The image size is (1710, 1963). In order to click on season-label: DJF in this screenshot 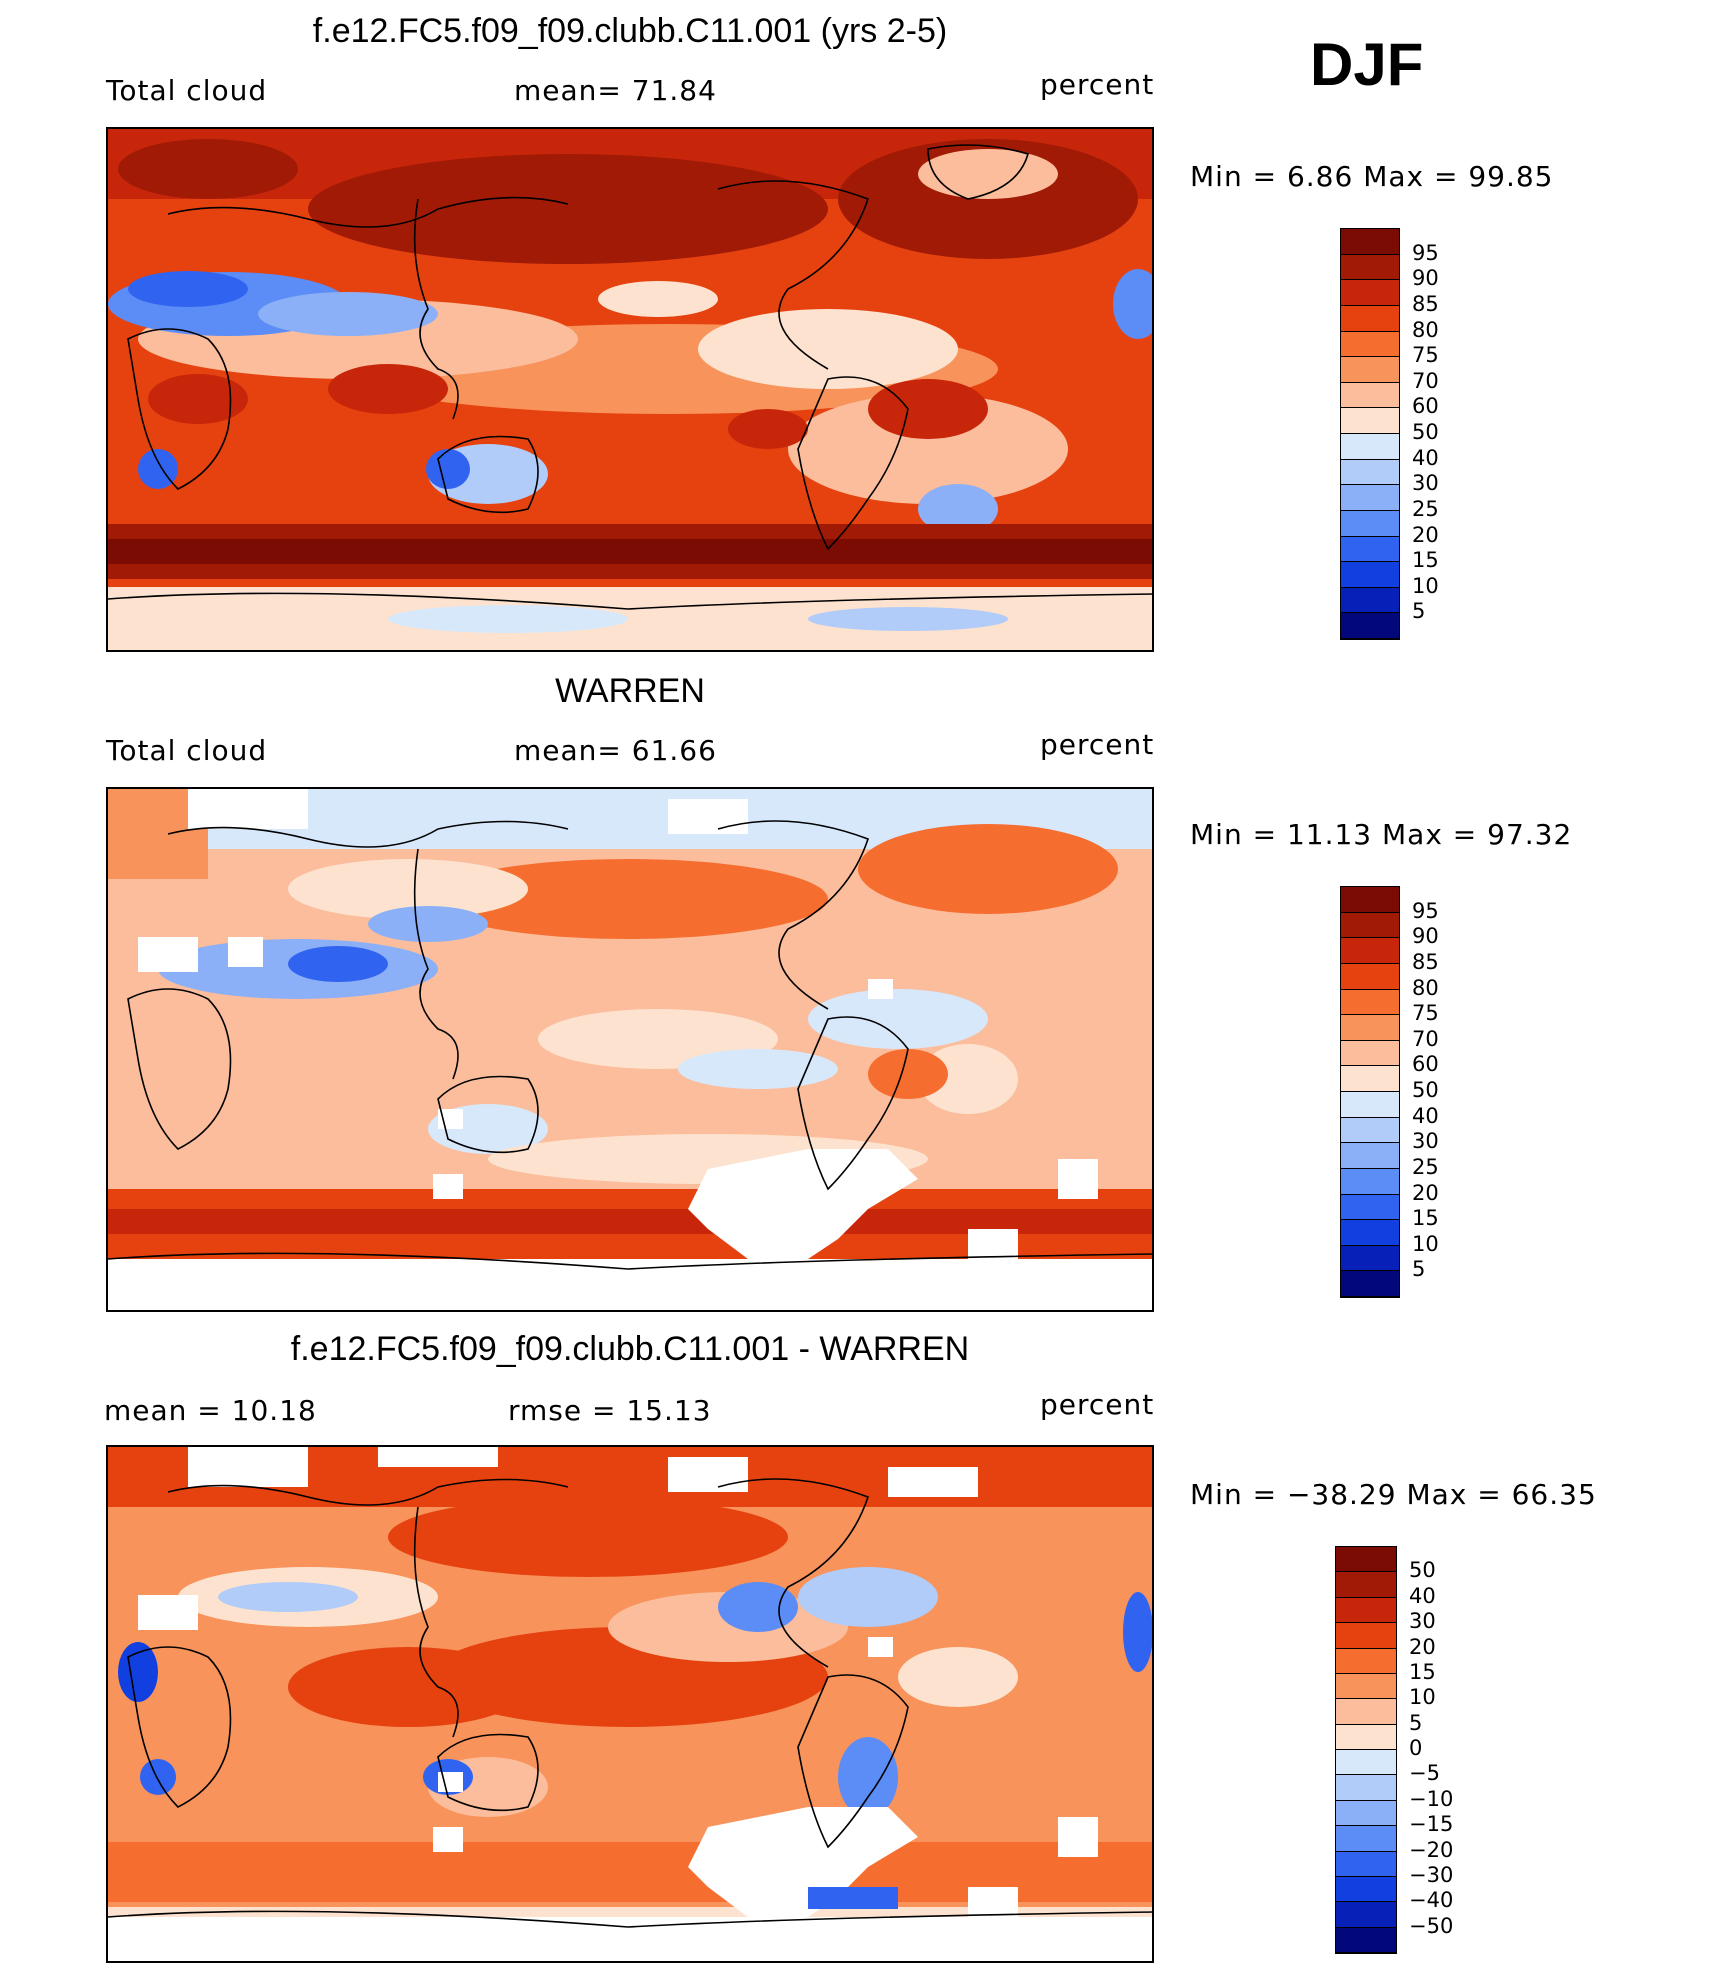, I will do `click(1367, 64)`.